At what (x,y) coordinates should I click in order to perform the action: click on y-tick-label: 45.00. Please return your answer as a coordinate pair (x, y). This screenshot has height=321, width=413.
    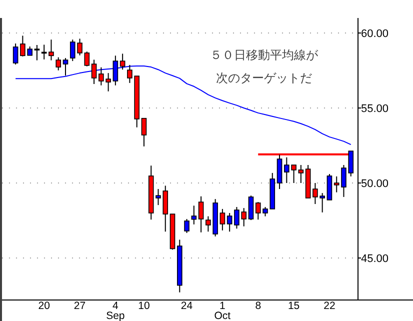
    Looking at the image, I should click on (375, 259).